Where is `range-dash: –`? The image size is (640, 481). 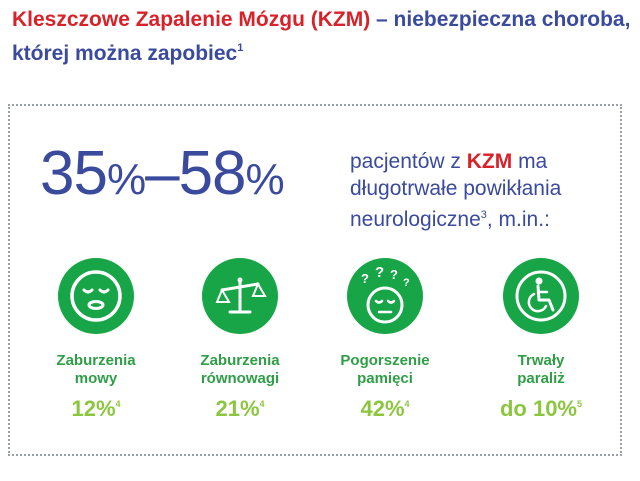
range-dash: – is located at coordinates (162, 173).